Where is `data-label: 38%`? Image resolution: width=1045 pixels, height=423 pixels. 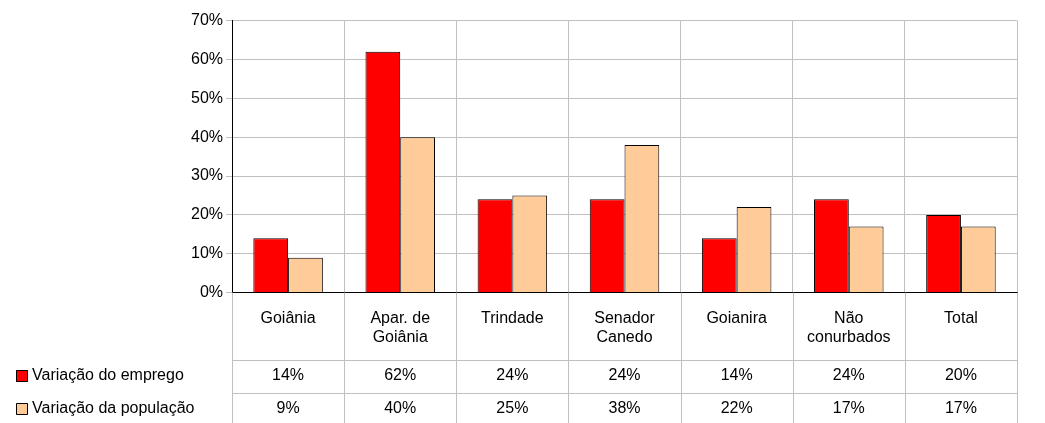
data-label: 38% is located at coordinates (624, 408).